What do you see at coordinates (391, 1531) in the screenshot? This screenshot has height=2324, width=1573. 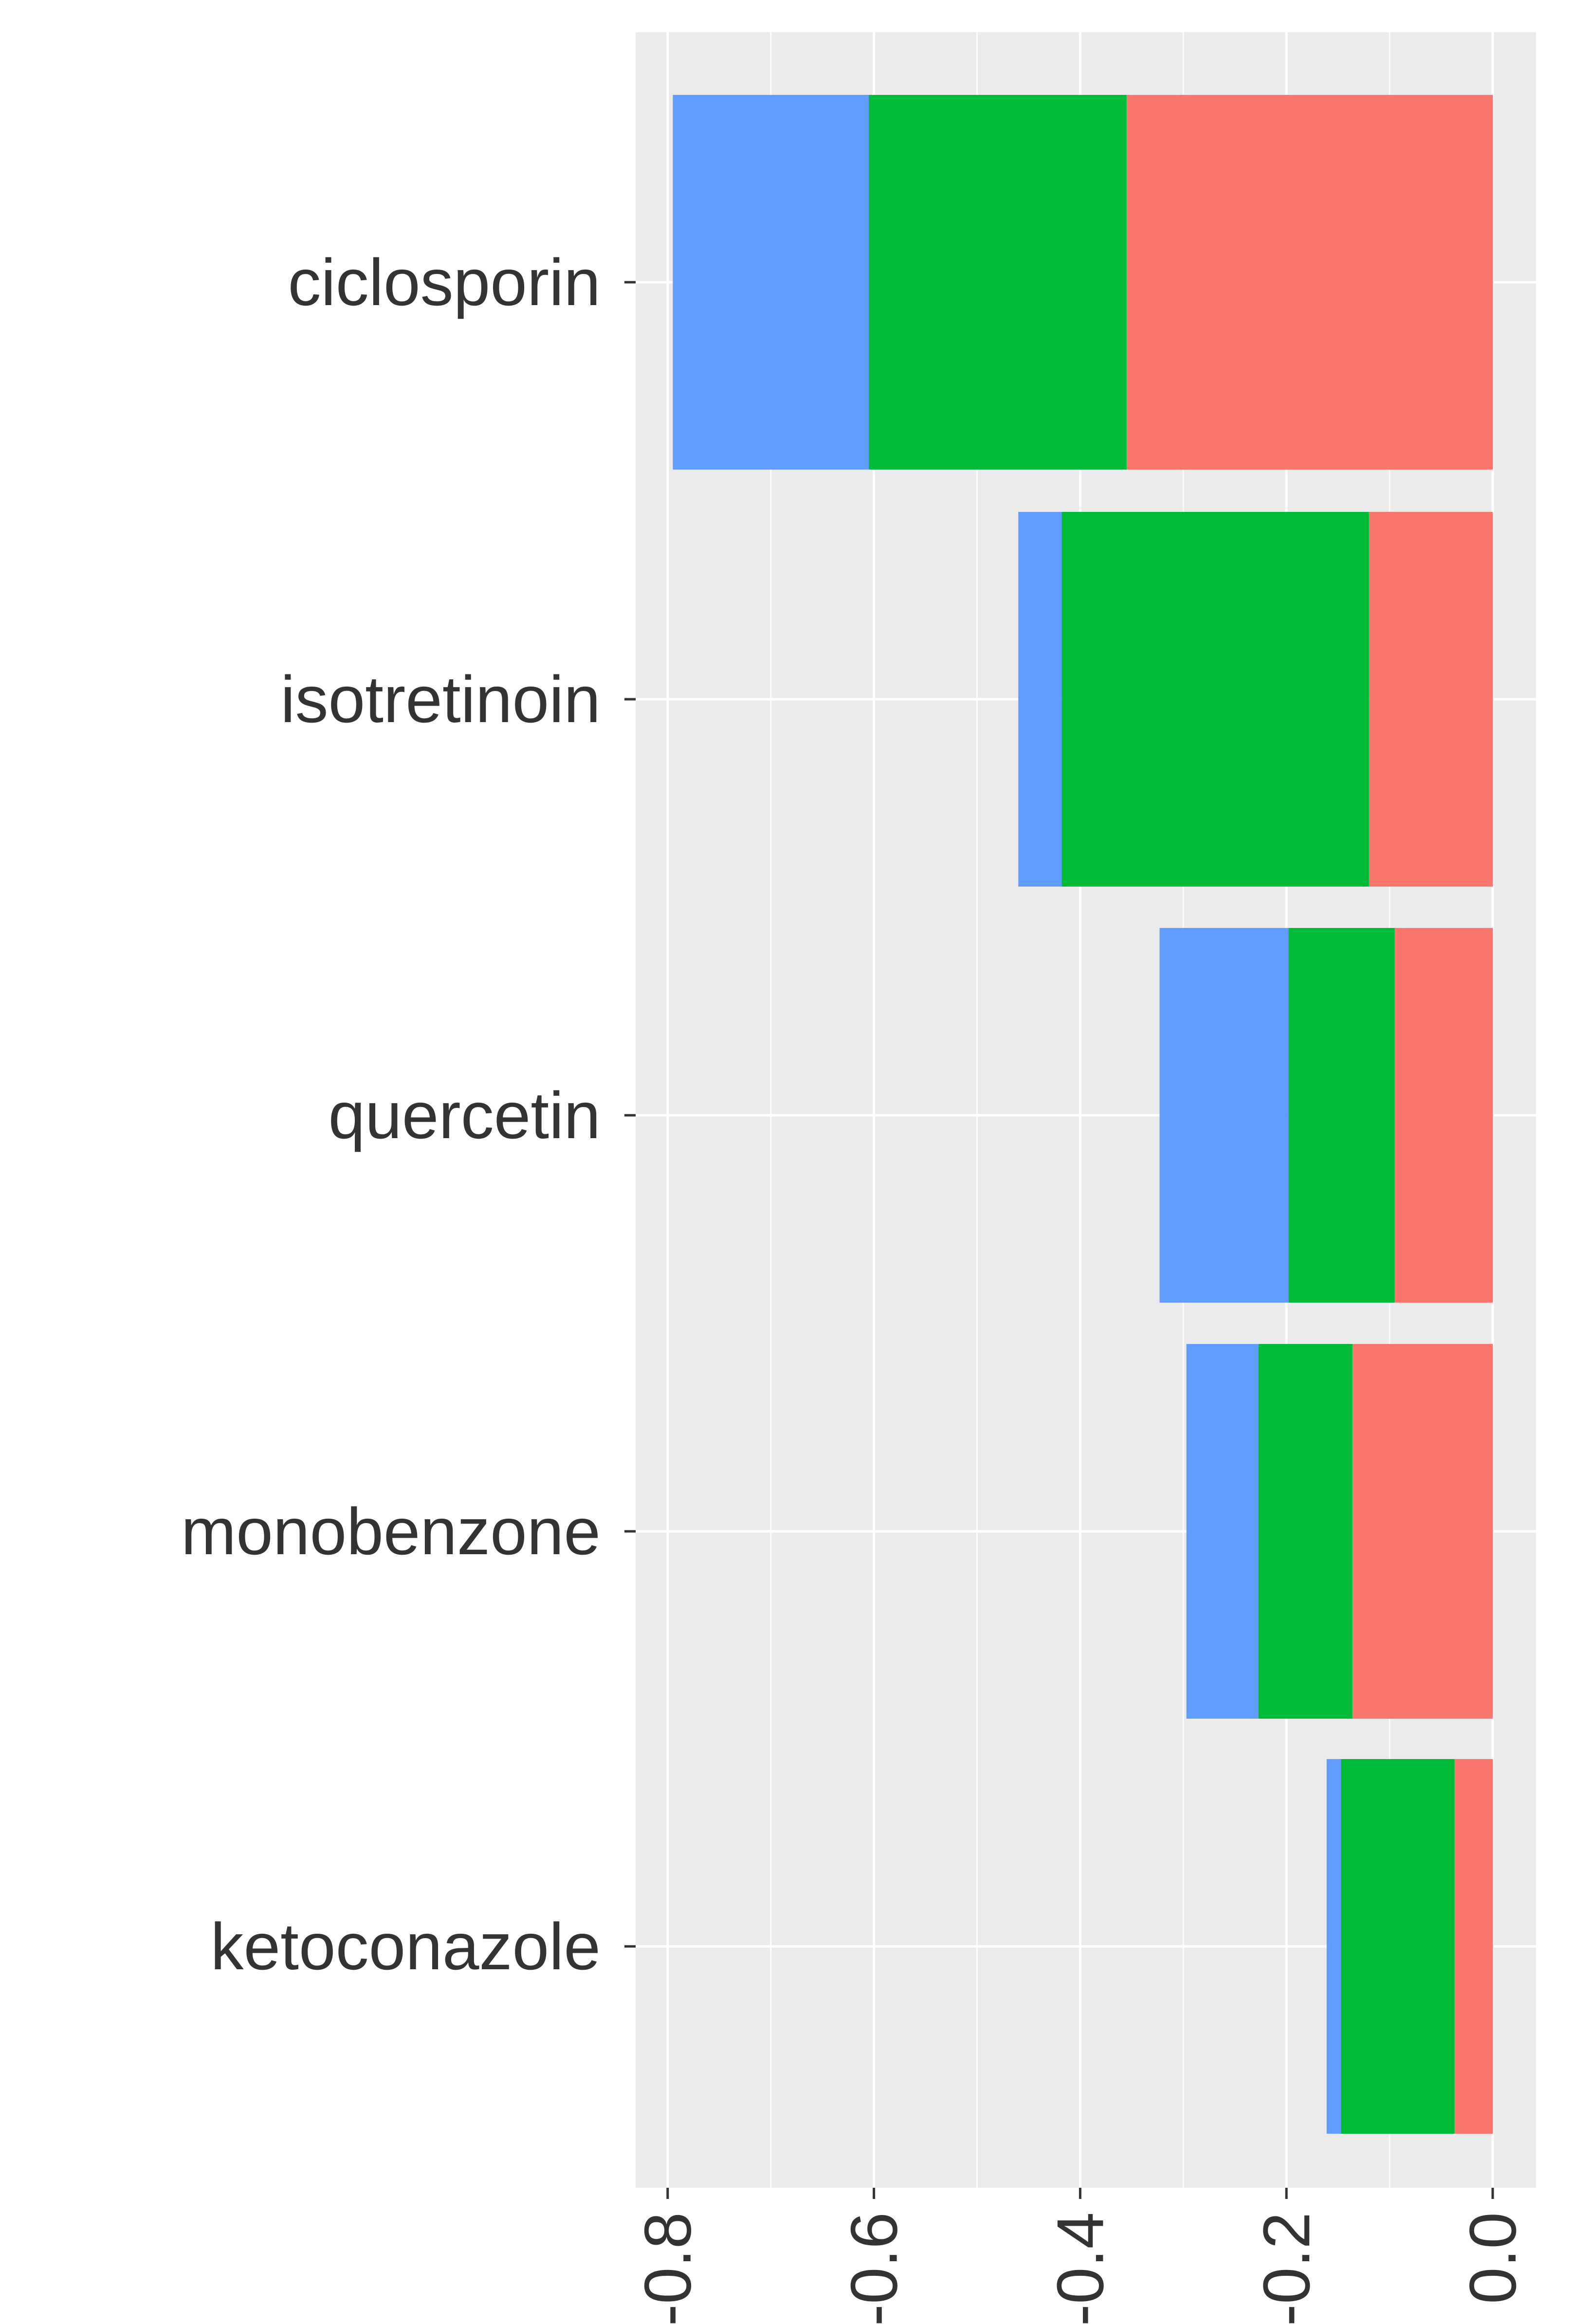 I see `y-tick-label: monobenzone` at bounding box center [391, 1531].